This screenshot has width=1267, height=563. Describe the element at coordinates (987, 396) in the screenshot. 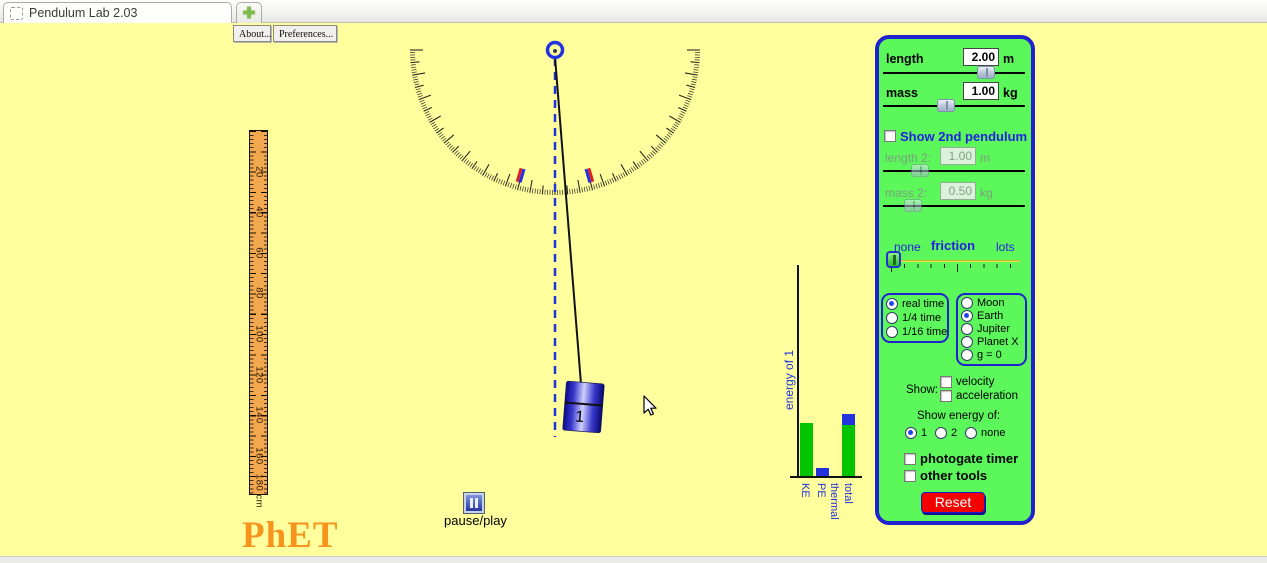

I see `acceleration-label: acceleration` at that location.